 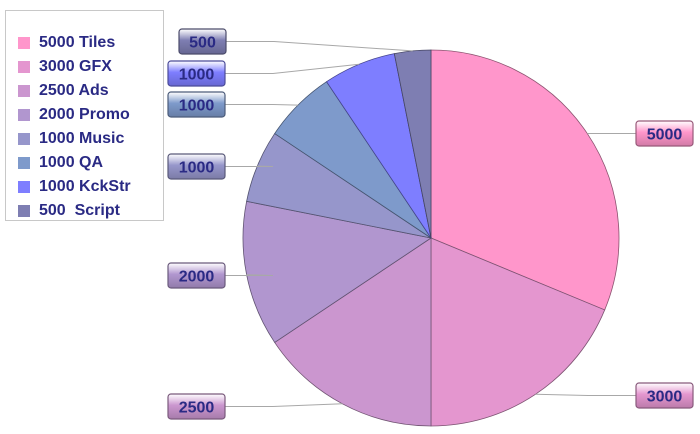 What do you see at coordinates (85, 186) in the screenshot?
I see `legend-label: 1000 KckStr` at bounding box center [85, 186].